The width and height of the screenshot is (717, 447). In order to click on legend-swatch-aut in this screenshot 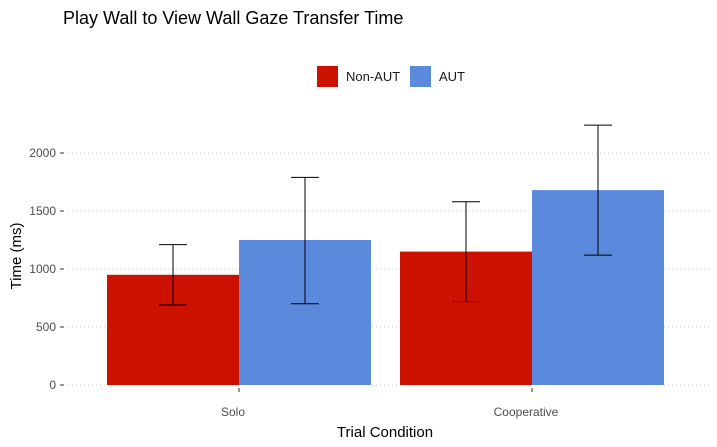, I will do `click(420, 76)`.